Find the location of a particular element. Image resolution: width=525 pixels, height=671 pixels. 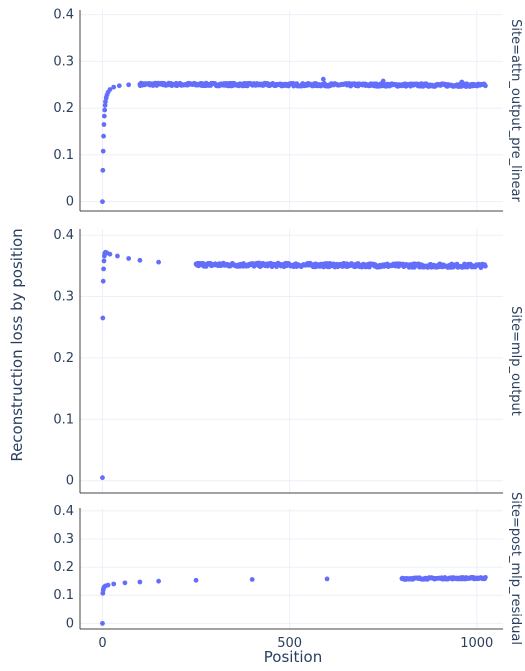

facet-label: Site=mlp_output is located at coordinates (515, 361).